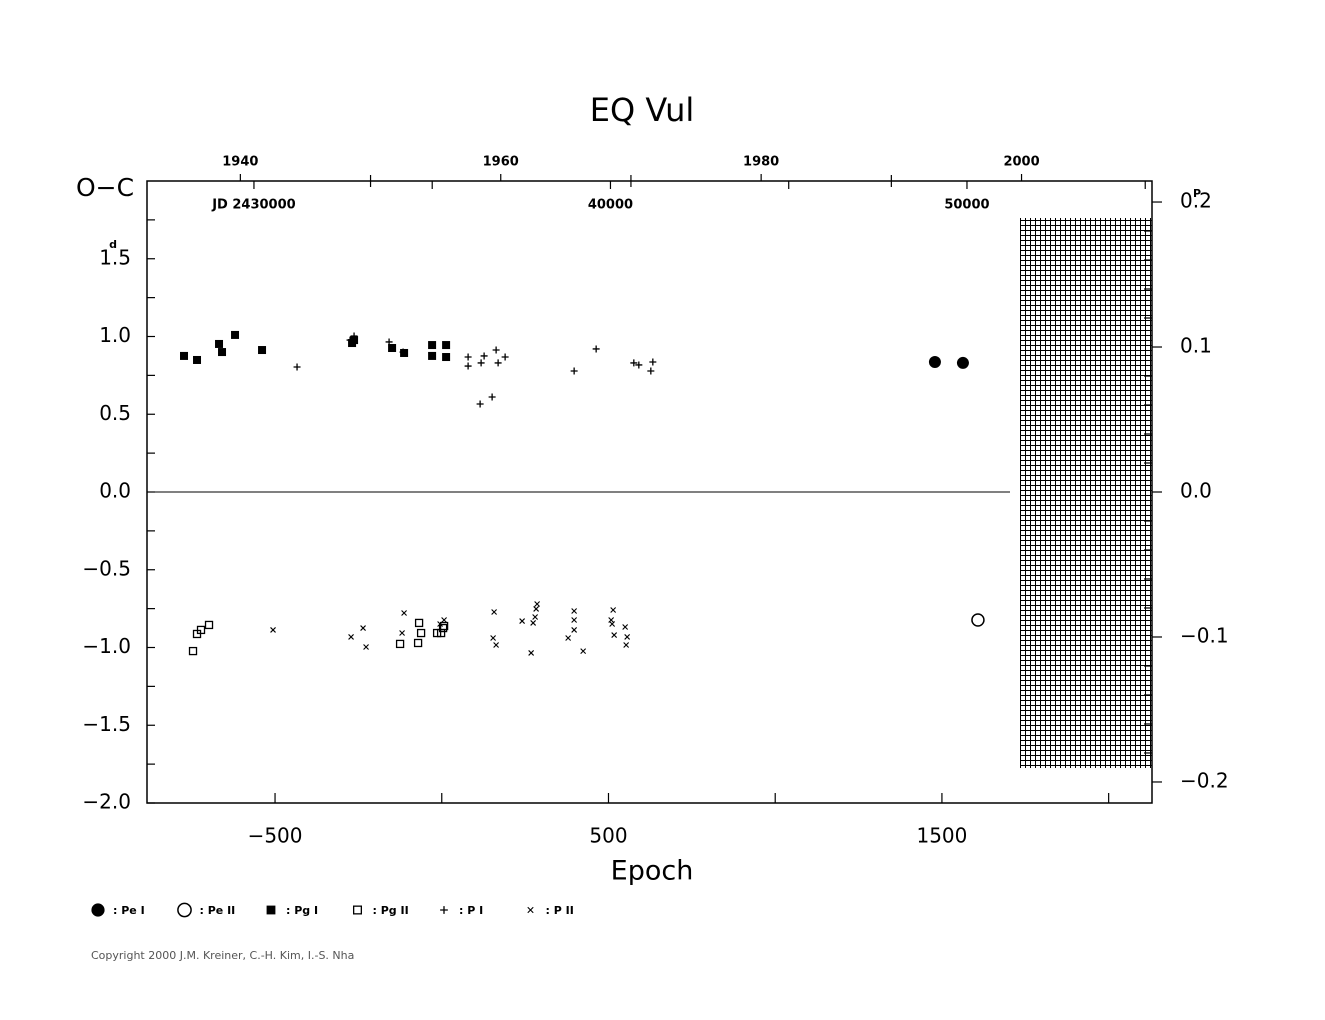  I want to click on year-tick-label: 1960, so click(501, 162).